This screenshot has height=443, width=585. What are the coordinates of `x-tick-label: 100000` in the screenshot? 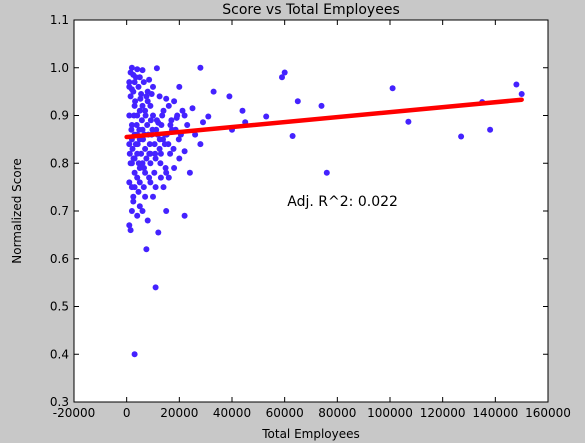 It's located at (390, 413).